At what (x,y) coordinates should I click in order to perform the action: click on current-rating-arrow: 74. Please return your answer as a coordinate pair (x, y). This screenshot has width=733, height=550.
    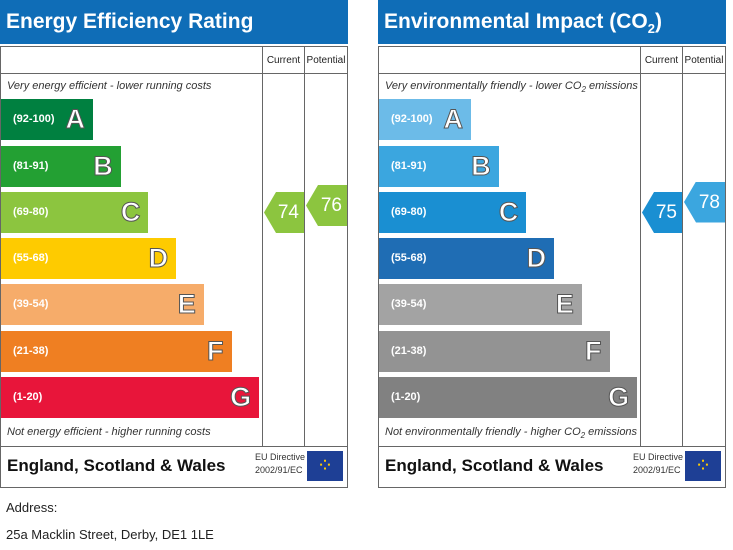
    Looking at the image, I should click on (284, 212).